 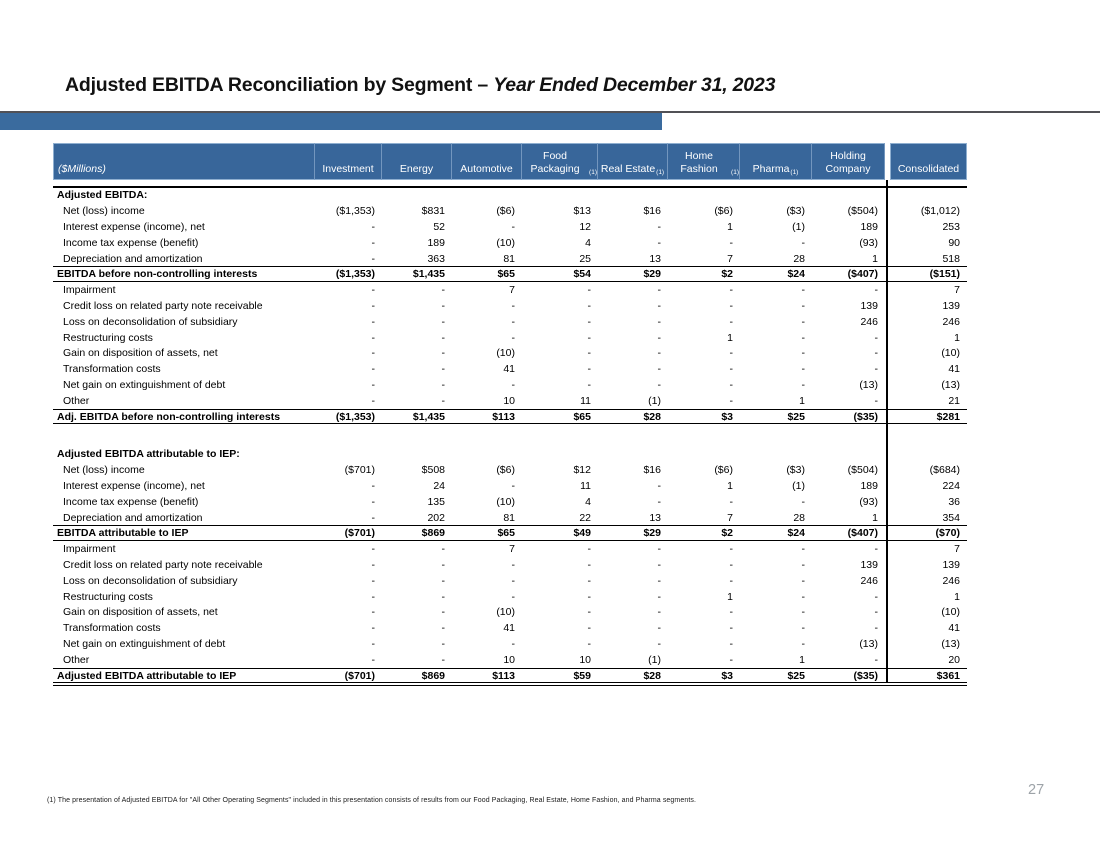 I want to click on page-number: 27, so click(x=1036, y=790).